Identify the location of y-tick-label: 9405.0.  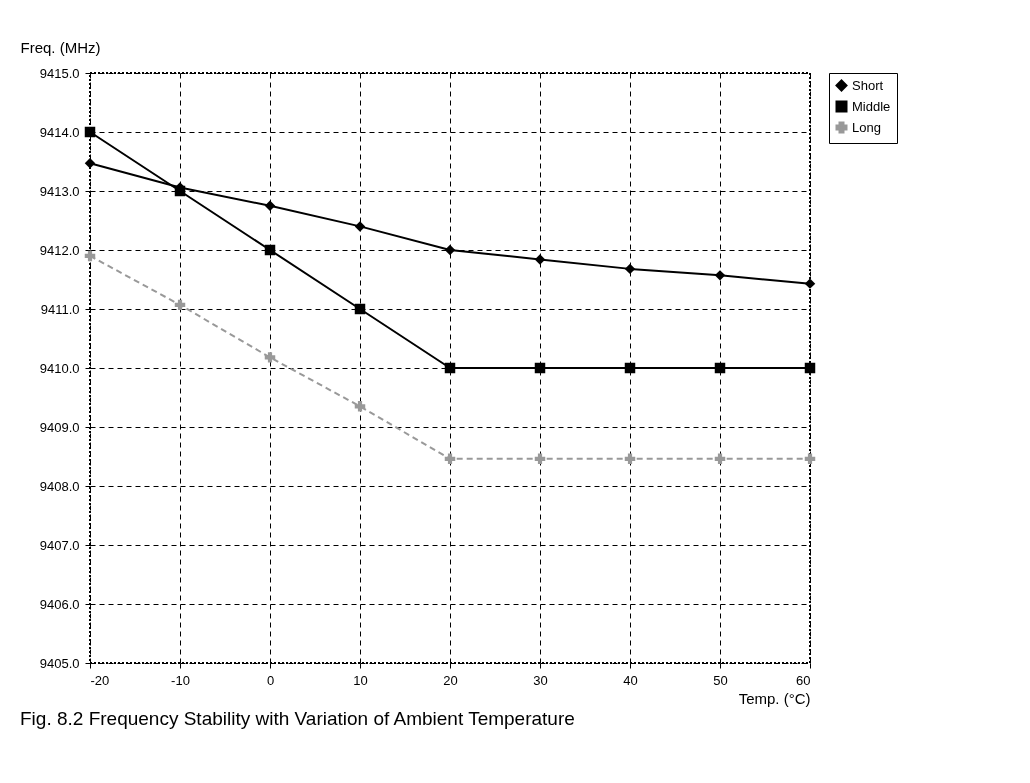
(59, 663).